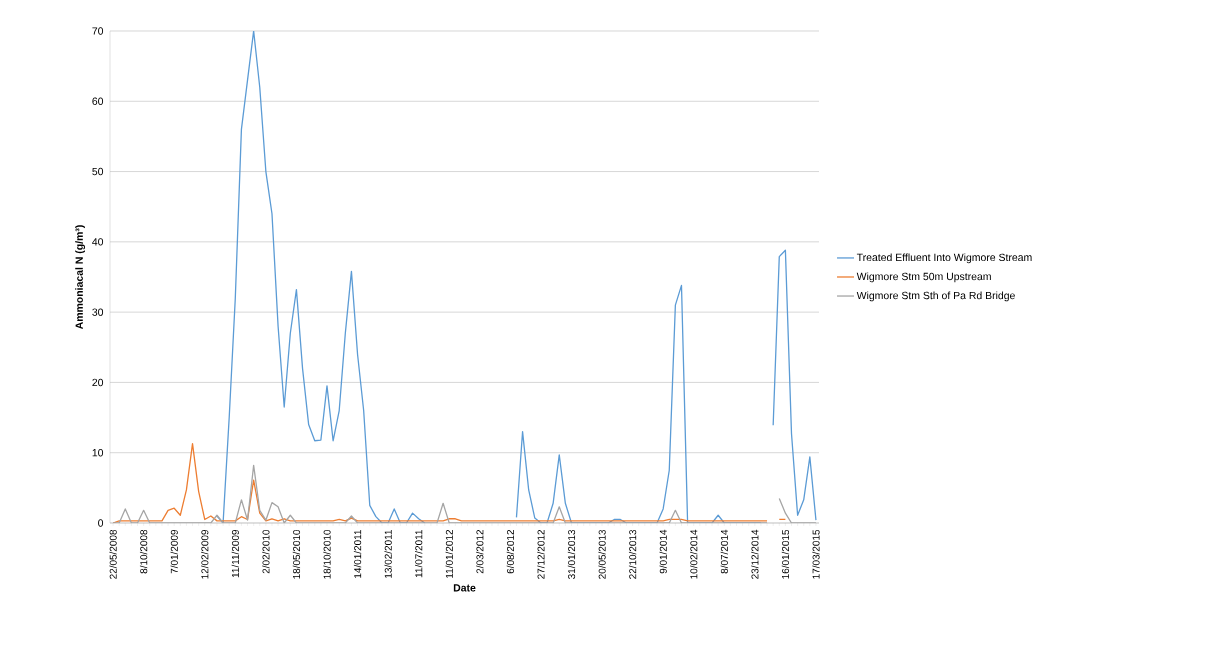 The width and height of the screenshot is (1208, 668). I want to click on x-tick-label: 14/01/2011, so click(357, 553).